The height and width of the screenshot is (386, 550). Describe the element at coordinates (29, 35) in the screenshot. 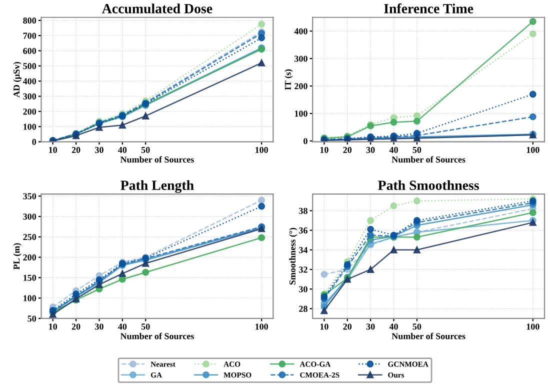

I see `y-tick-label: 700` at that location.